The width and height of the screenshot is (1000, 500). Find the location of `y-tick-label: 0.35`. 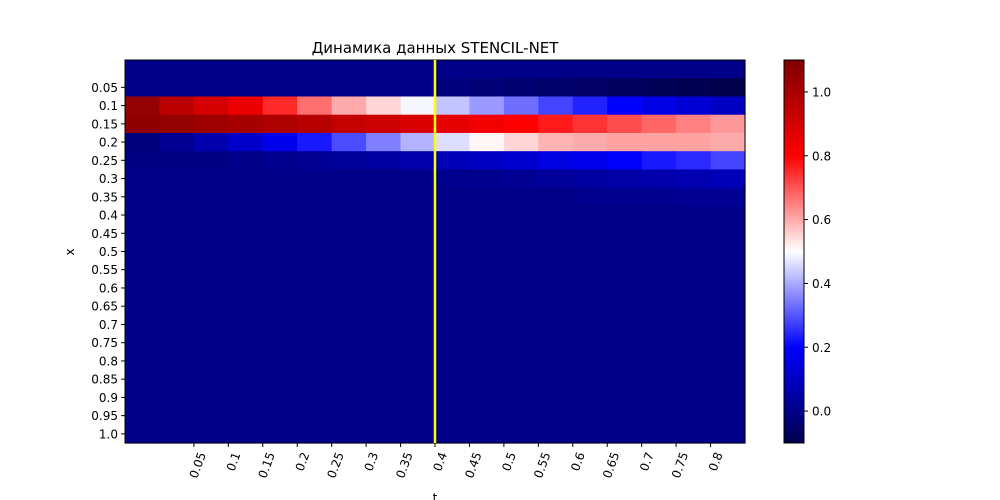

y-tick-label: 0.35 is located at coordinates (104, 197).